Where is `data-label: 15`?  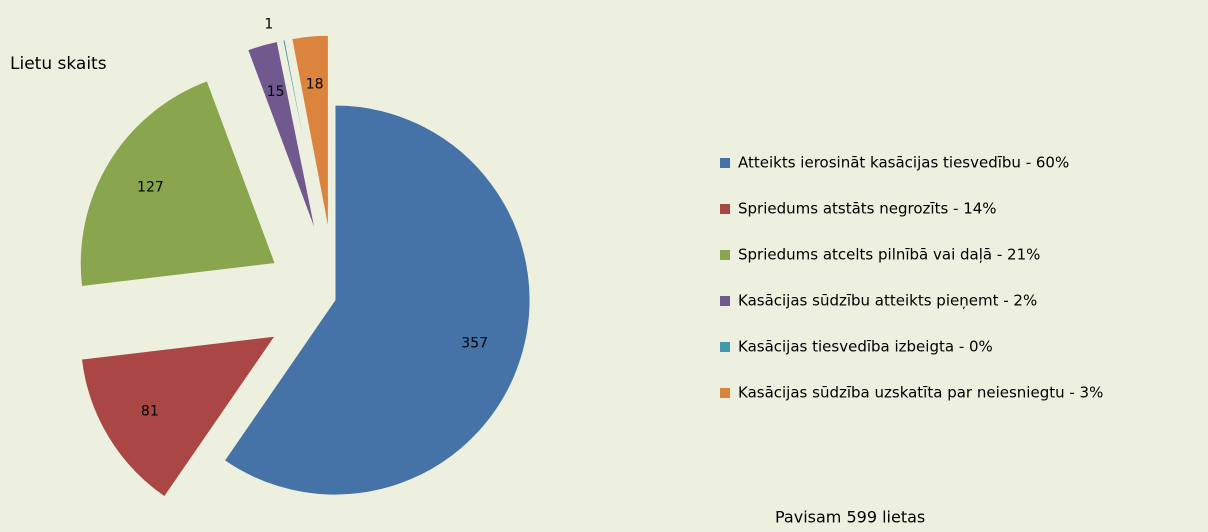
data-label: 15 is located at coordinates (276, 92).